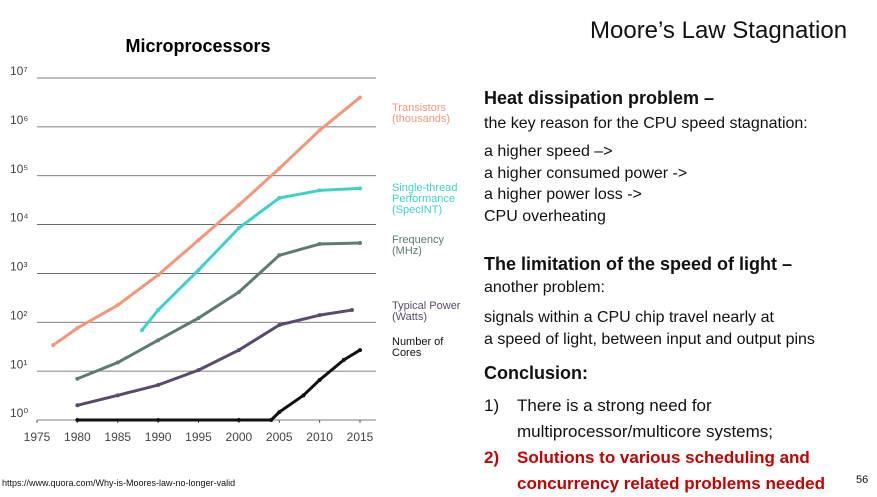  I want to click on text-line: a higher speed –>, so click(548, 151).